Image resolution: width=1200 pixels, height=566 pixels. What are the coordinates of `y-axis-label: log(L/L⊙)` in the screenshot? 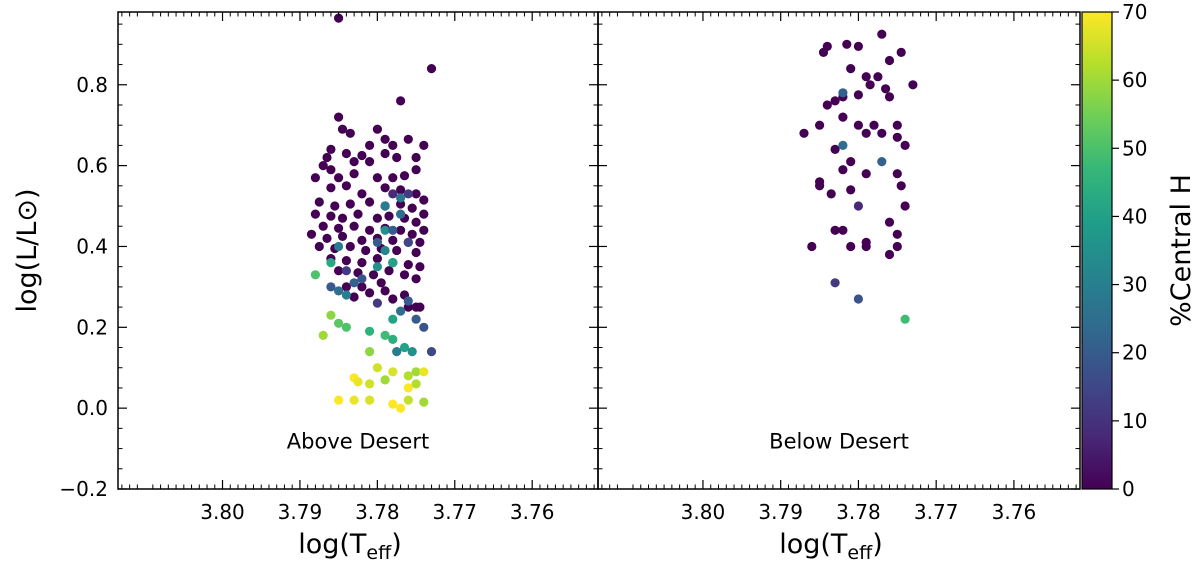 It's located at (27, 250).